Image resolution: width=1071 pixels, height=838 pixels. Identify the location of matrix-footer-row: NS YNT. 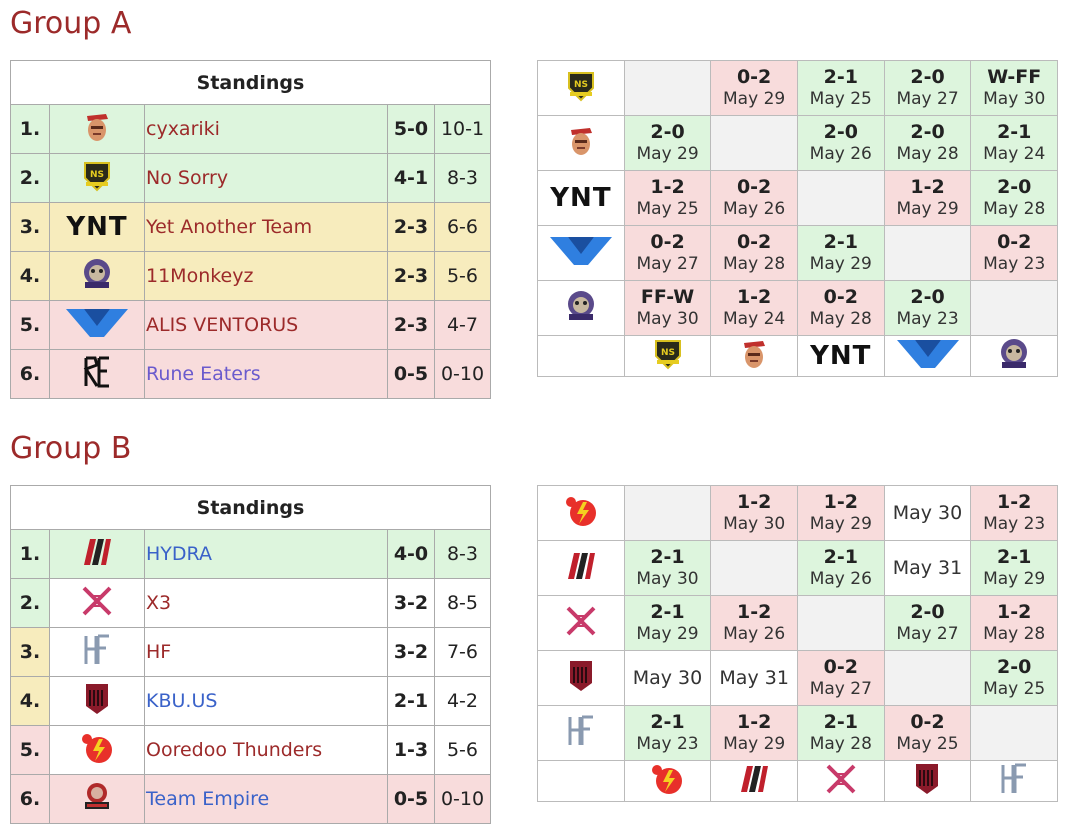
(797, 356).